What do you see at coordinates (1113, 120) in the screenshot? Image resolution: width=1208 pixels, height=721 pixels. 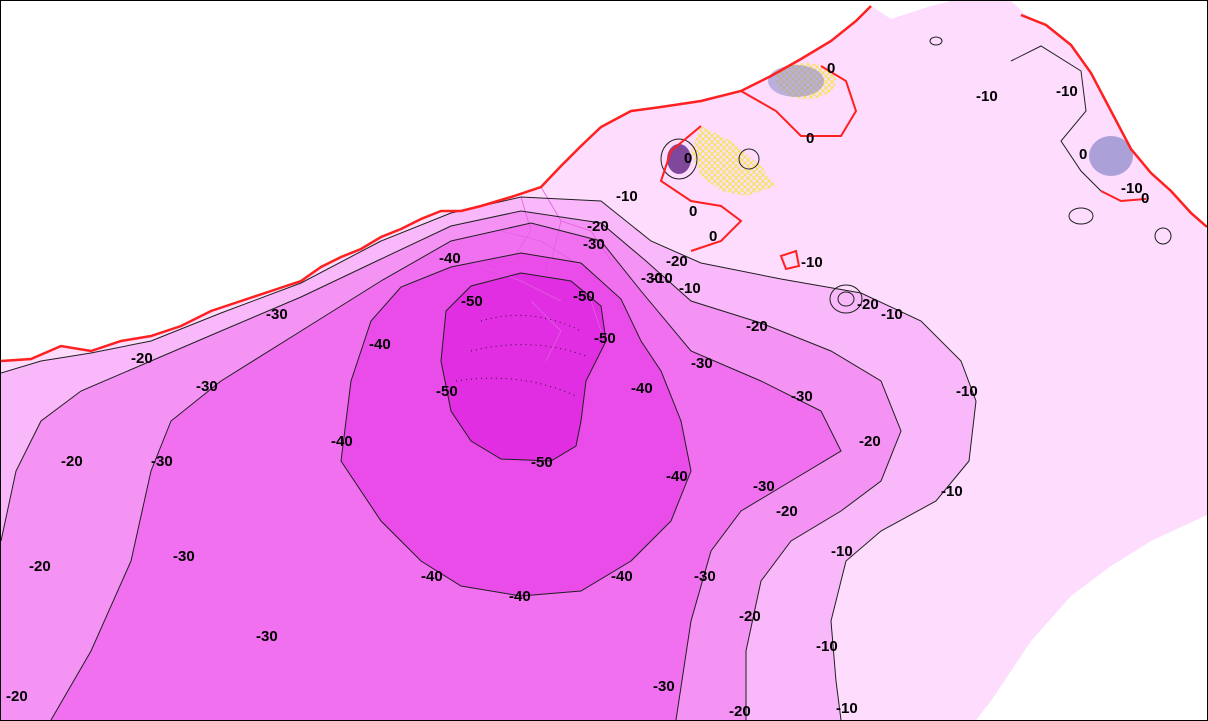 I see `zero-contour-east` at bounding box center [1113, 120].